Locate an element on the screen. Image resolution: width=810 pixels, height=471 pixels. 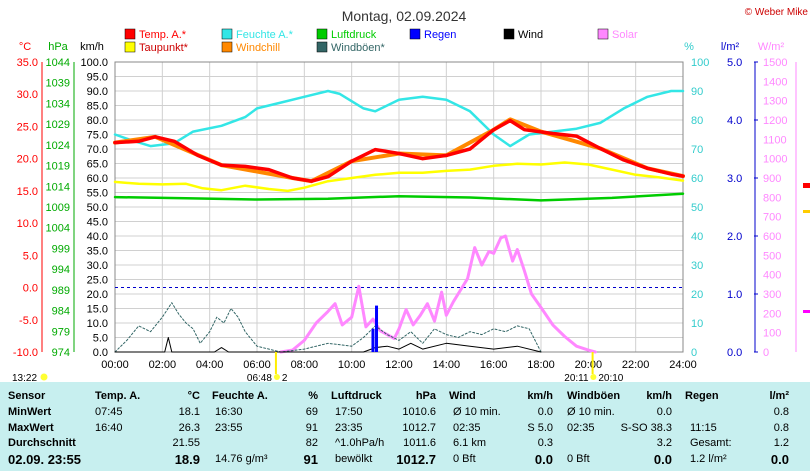
x-tick-label: 12:00 is located at coordinates (399, 365).